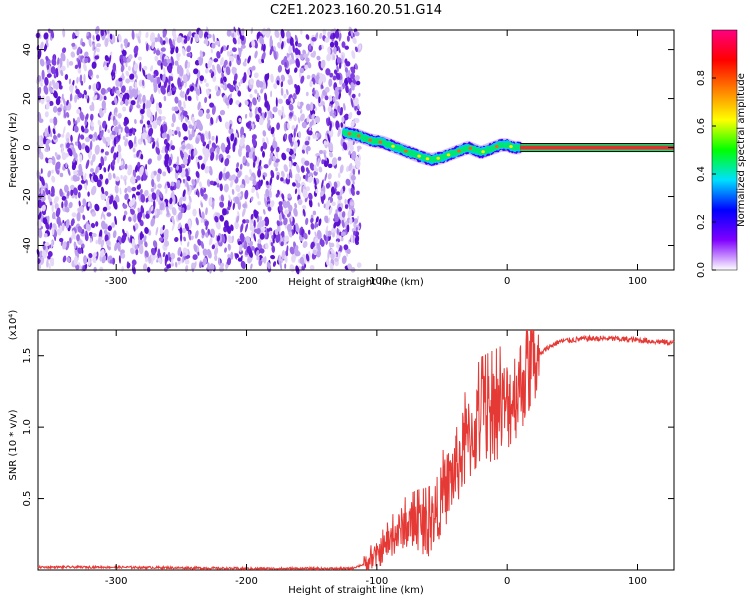 Image resolution: width=750 pixels, height=600 pixels. I want to click on ridge-hotspot, so click(370, 140).